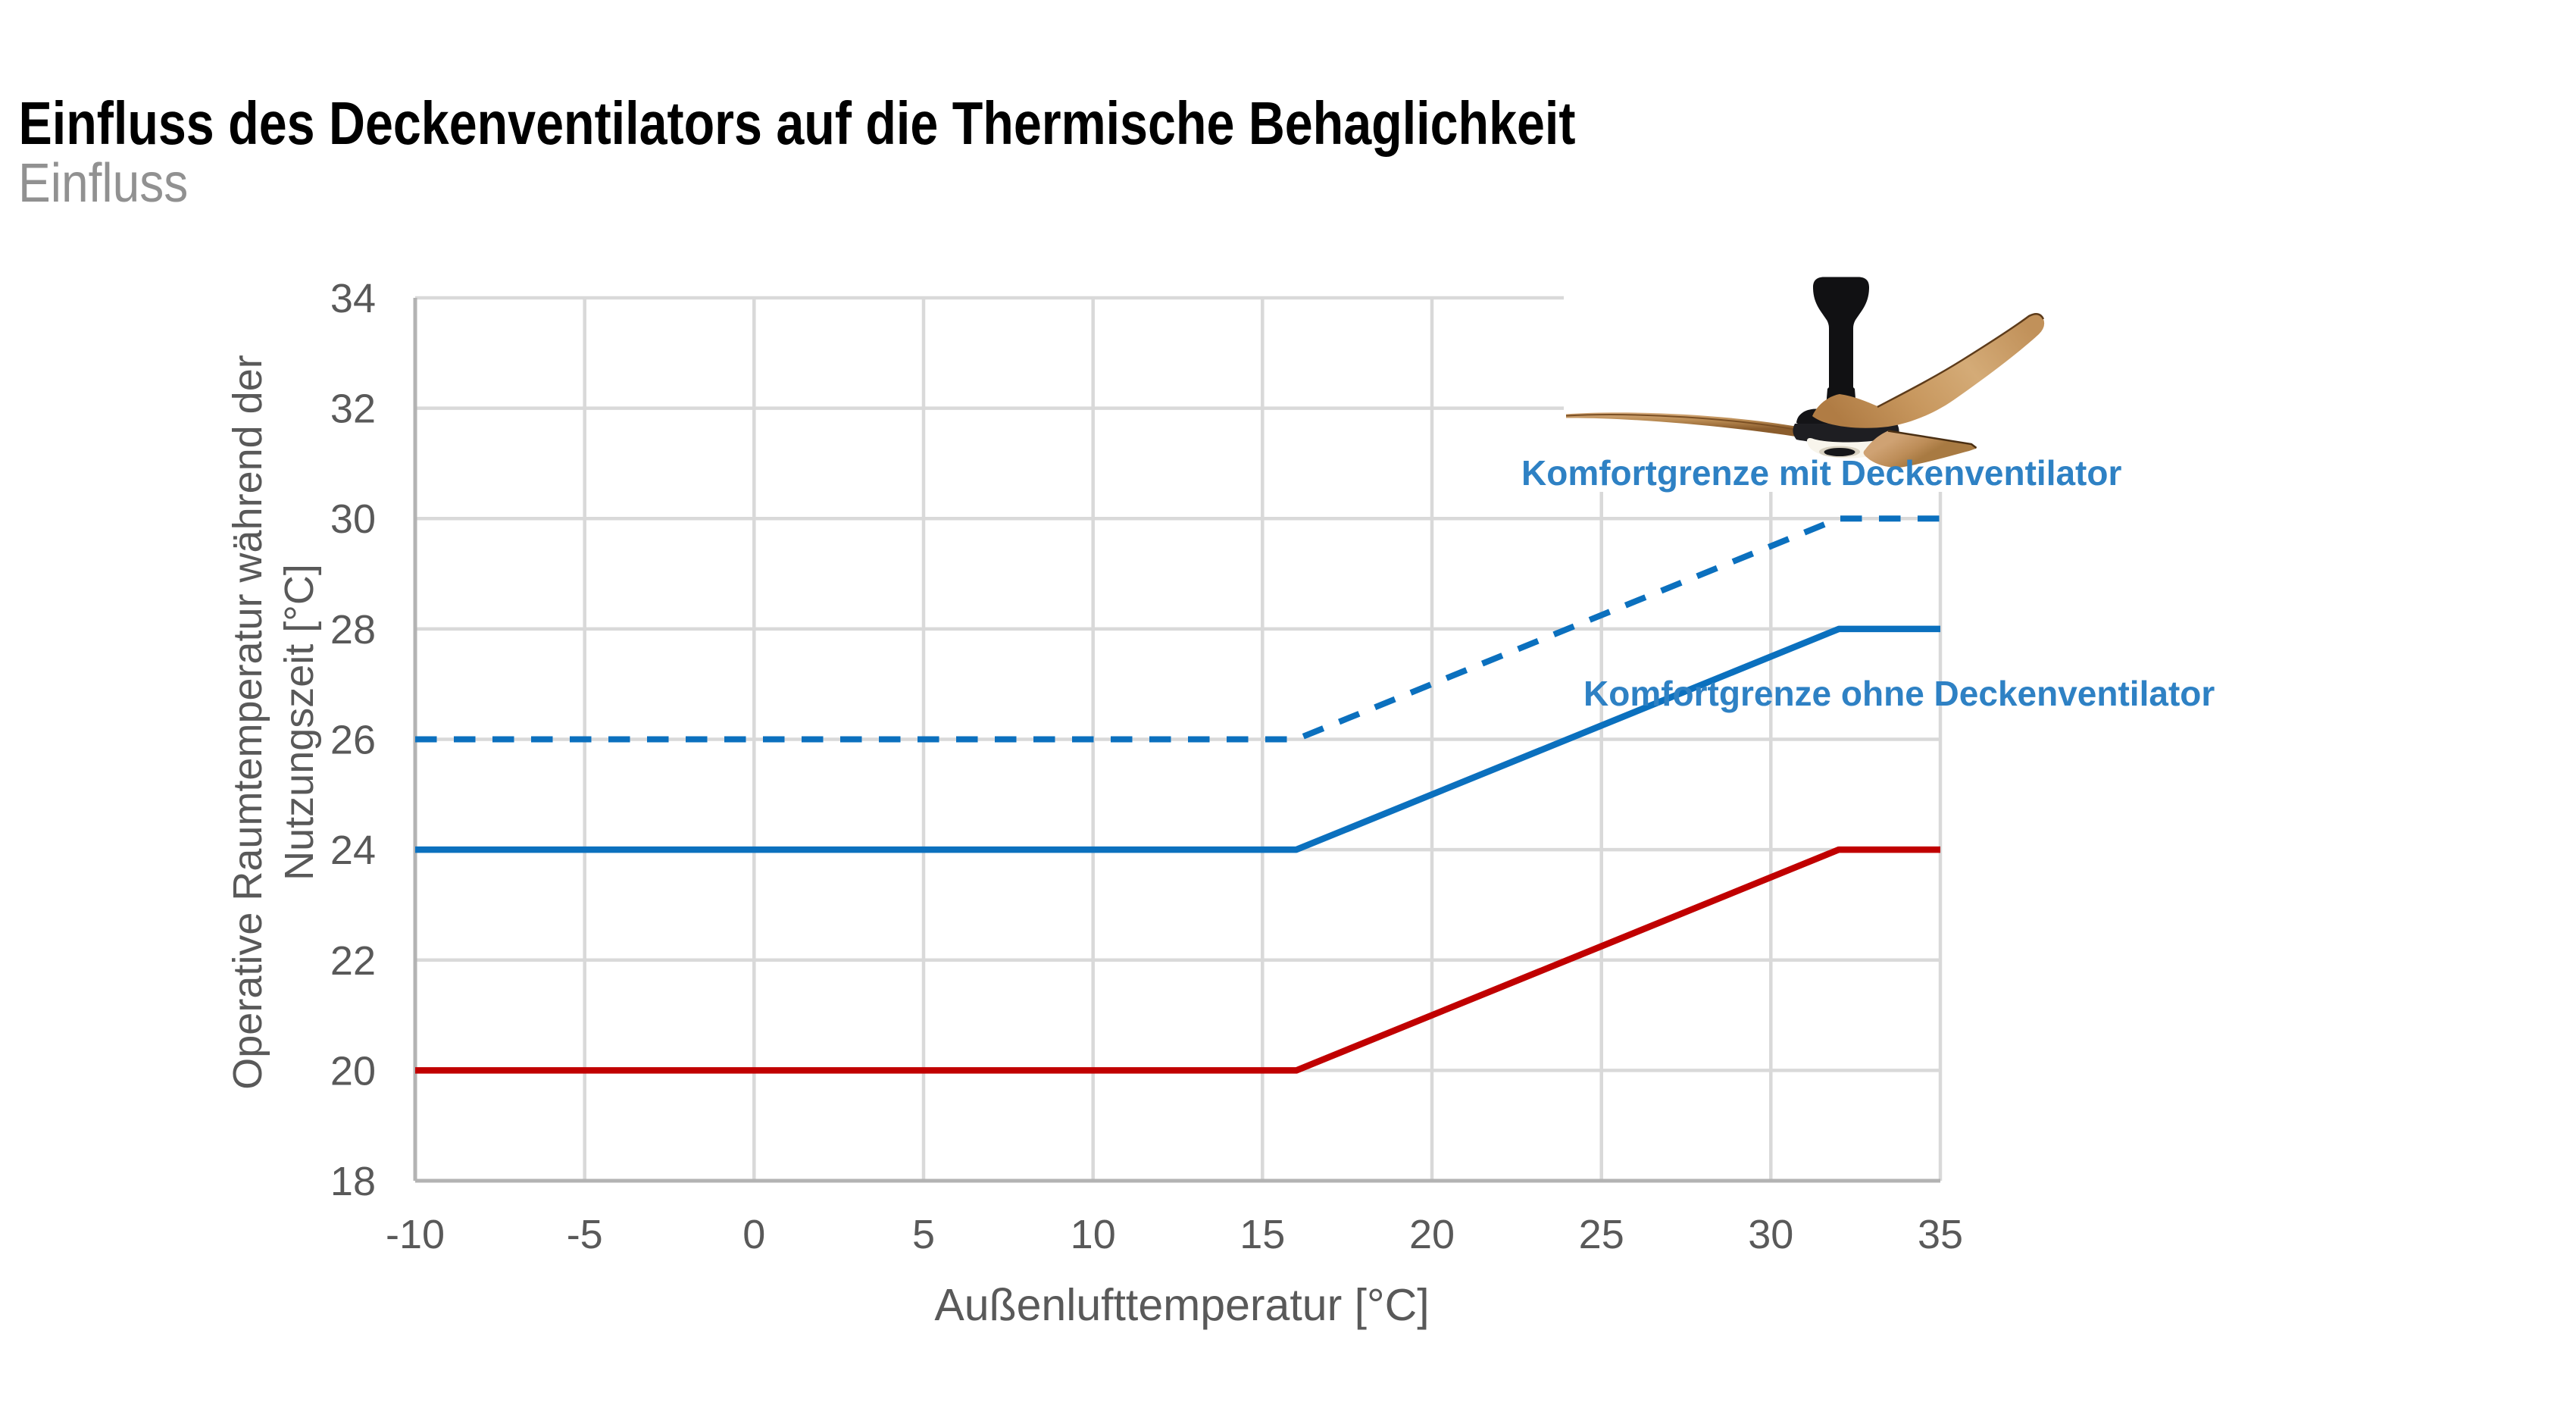 This screenshot has width=2576, height=1421. What do you see at coordinates (353, 409) in the screenshot?
I see `svg-text: 32` at bounding box center [353, 409].